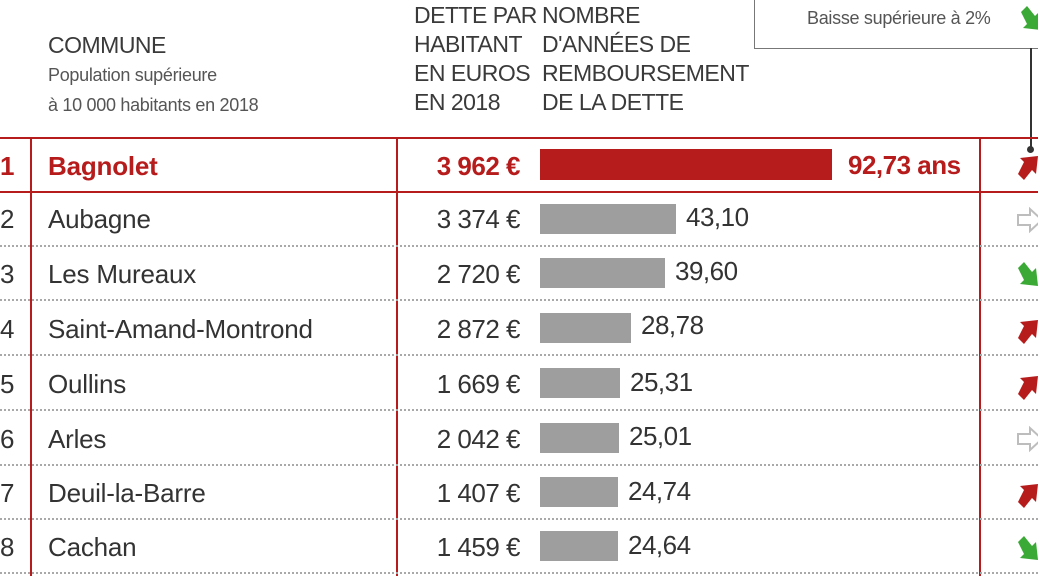  What do you see at coordinates (7, 329) in the screenshot?
I see `row-rank: 4` at bounding box center [7, 329].